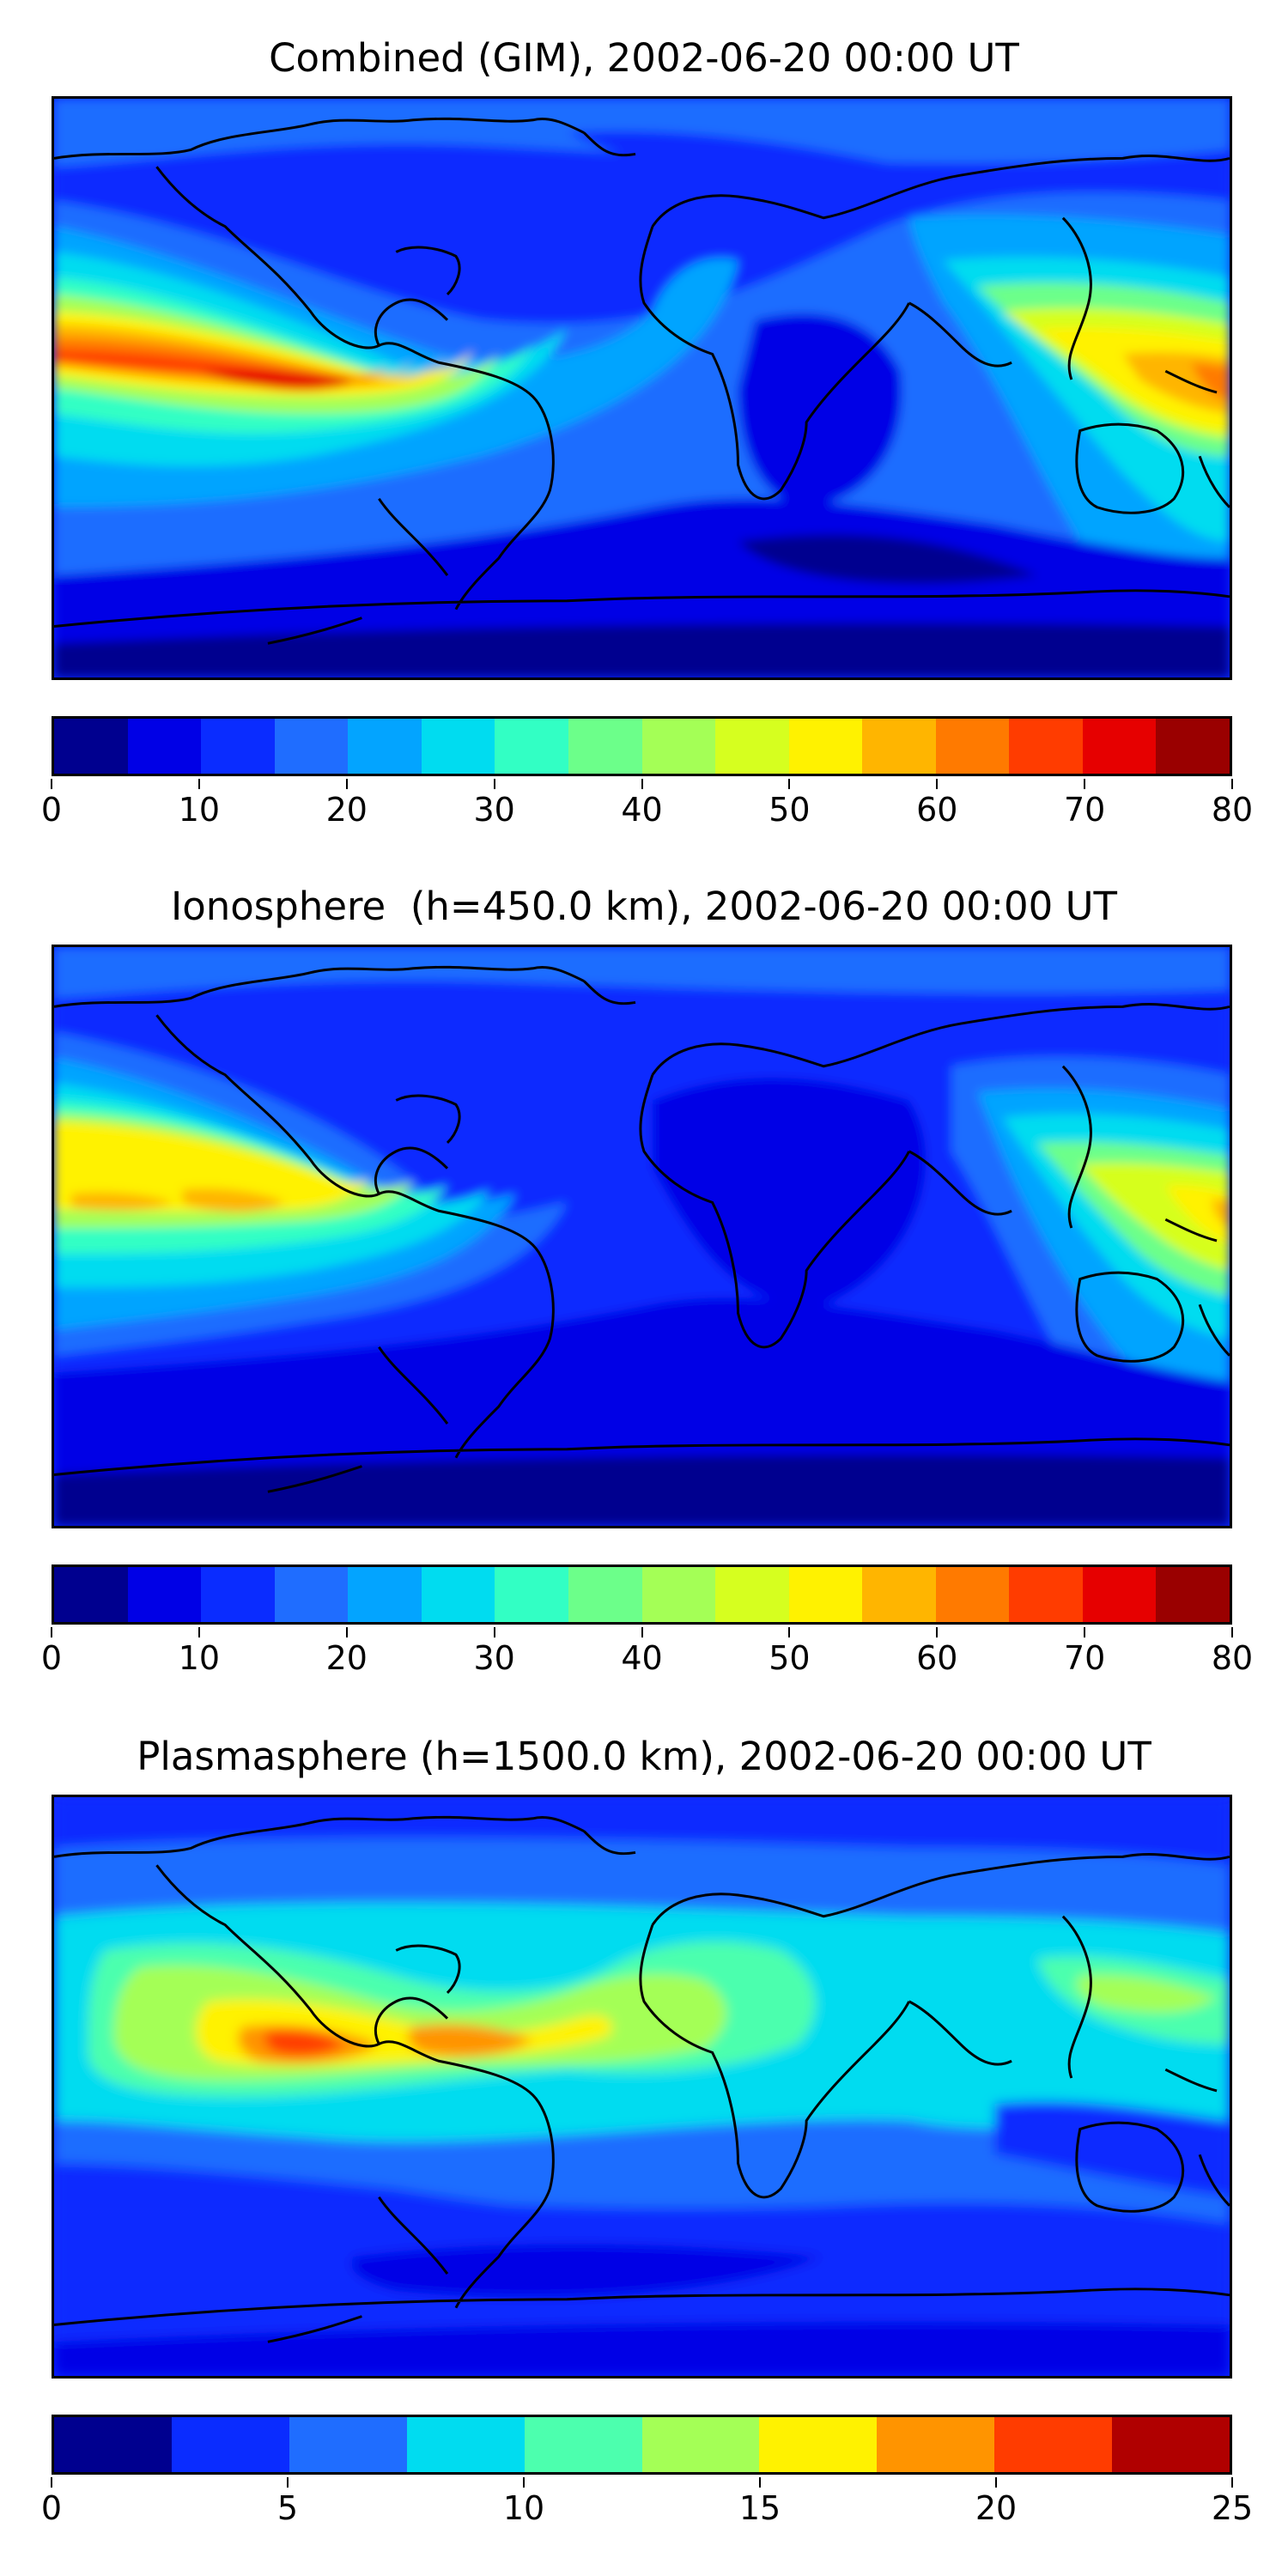 Image resolution: width=1288 pixels, height=2576 pixels. What do you see at coordinates (1232, 2508) in the screenshot?
I see `colorbar-tick-label: 25` at bounding box center [1232, 2508].